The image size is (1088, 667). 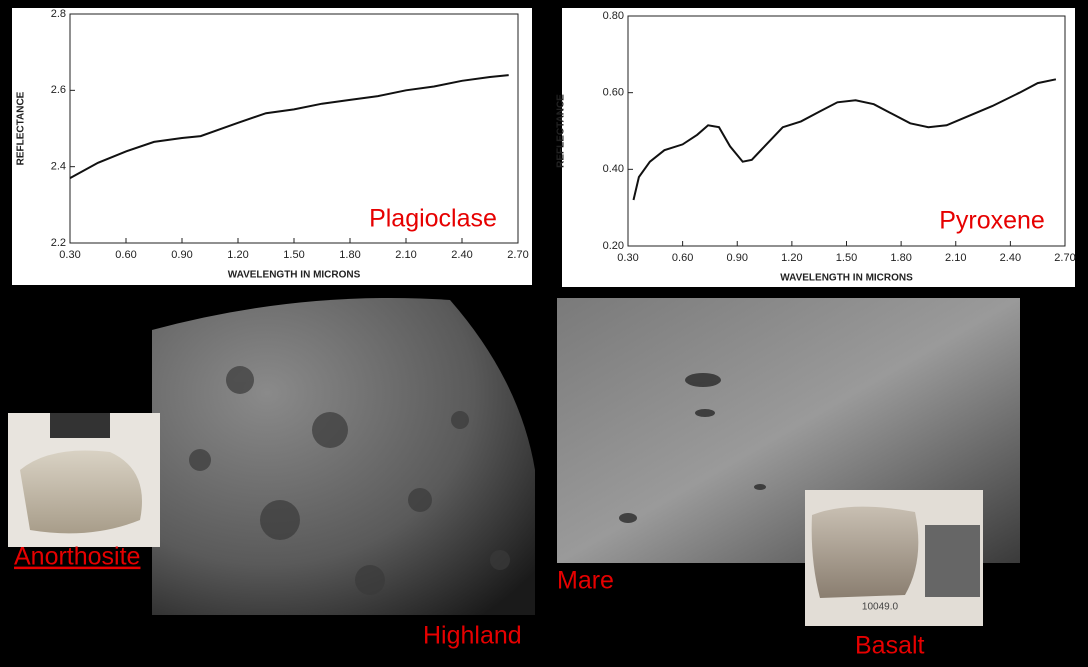 I want to click on photo-label: Mare, so click(x=585, y=581).